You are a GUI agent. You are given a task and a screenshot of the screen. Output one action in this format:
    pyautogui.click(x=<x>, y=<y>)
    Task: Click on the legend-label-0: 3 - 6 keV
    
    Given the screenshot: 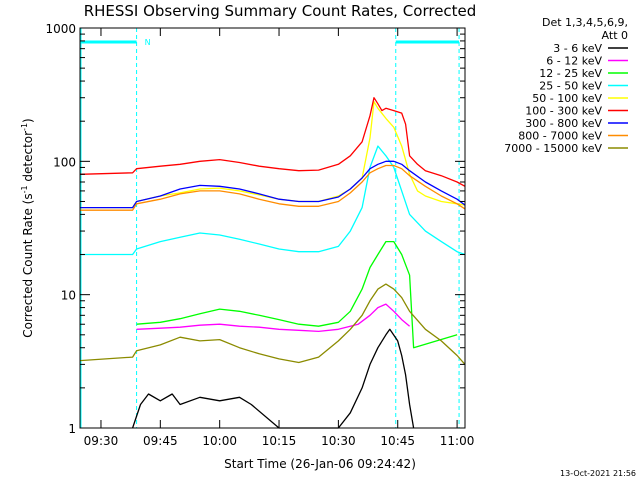 What is the action you would take?
    pyautogui.click(x=577, y=48)
    